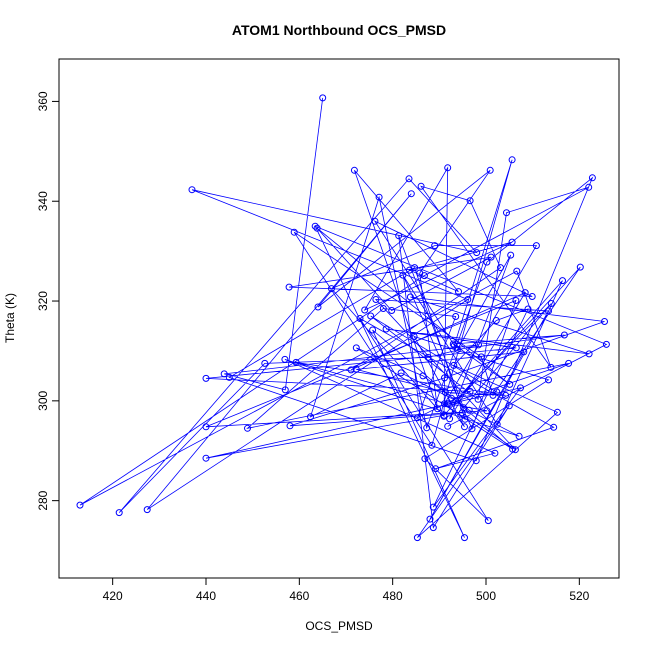  I want to click on y-tick-label: 320, so click(43, 301).